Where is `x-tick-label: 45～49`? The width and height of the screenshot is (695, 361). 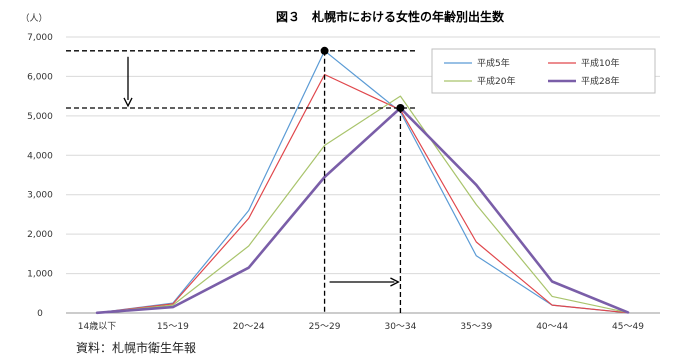 x-tick-label: 45～49 is located at coordinates (628, 327).